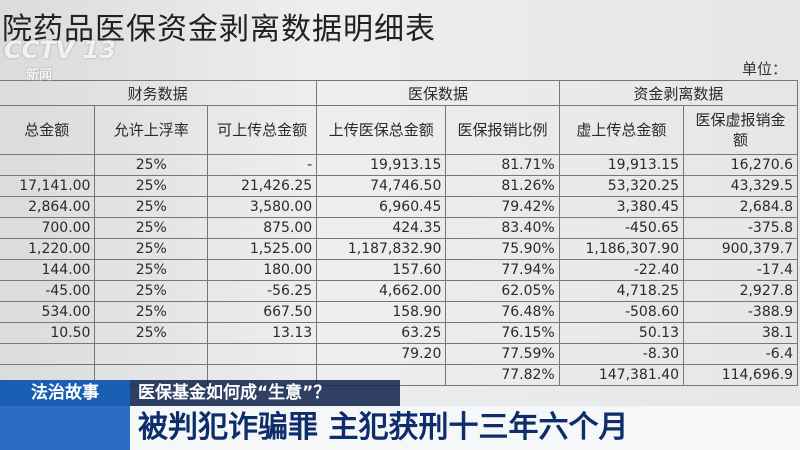 This screenshot has height=450, width=800. Describe the element at coordinates (621, 312) in the screenshot. I see `table-cell: -508.60` at that location.